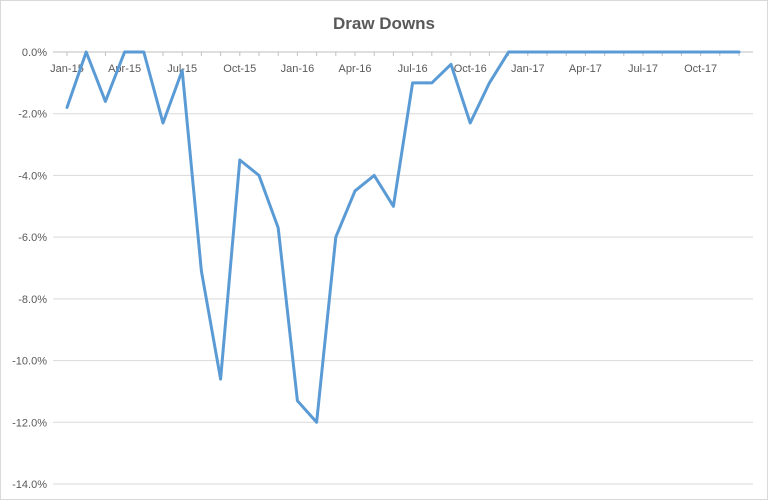  I want to click on x-tick-label: Apr-16, so click(354, 69).